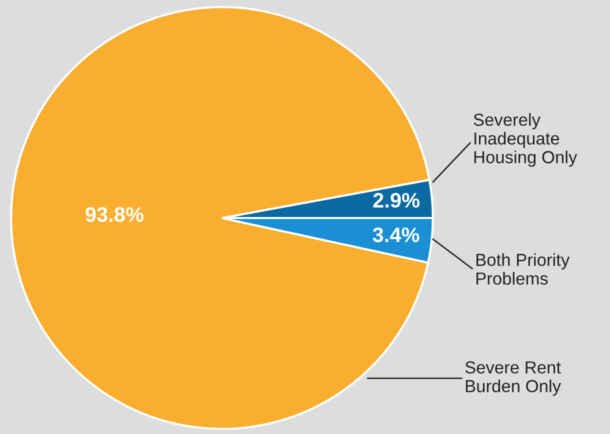 The height and width of the screenshot is (434, 610). What do you see at coordinates (513, 378) in the screenshot?
I see `slice-label: Severe Rent Burden Only` at bounding box center [513, 378].